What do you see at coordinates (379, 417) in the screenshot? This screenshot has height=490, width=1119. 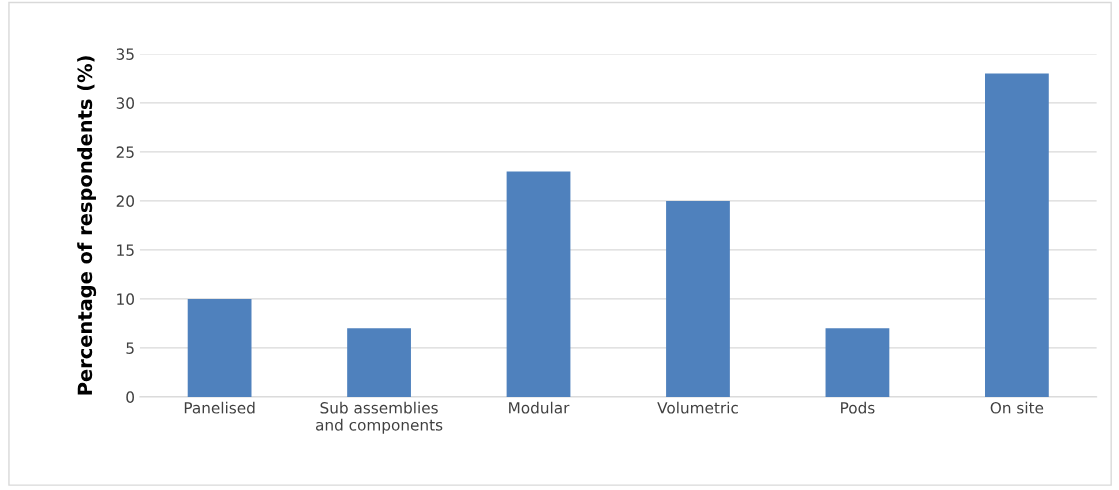 I see `x-tick-label: Sub assemblies and components` at bounding box center [379, 417].